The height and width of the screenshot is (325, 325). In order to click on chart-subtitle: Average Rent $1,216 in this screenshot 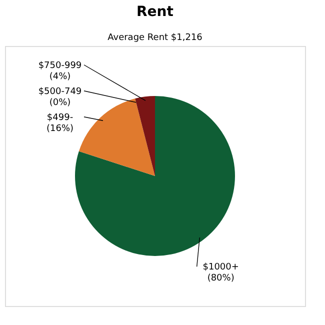, I will do `click(155, 38)`.